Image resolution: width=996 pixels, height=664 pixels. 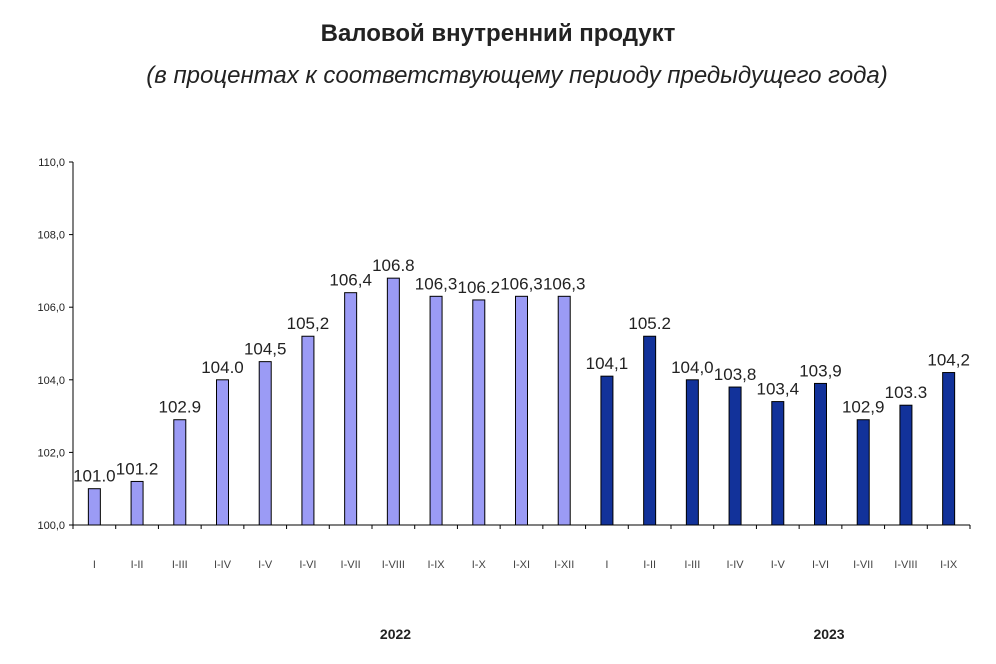 What do you see at coordinates (735, 374) in the screenshot?
I see `bar-value-label: 103,8` at bounding box center [735, 374].